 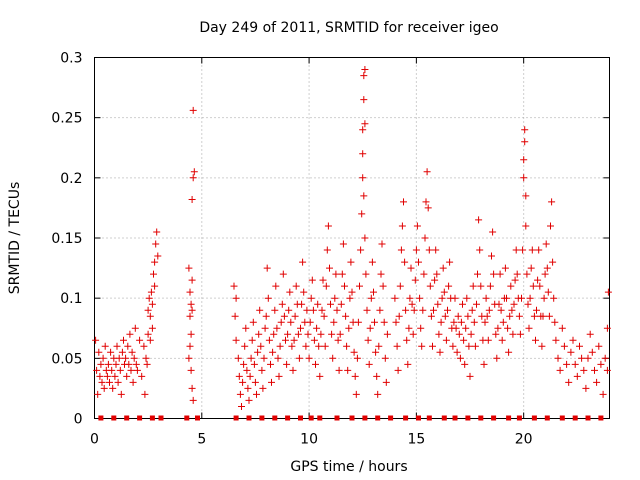 I want to click on y-tick-label: 0.1, so click(x=71, y=299).